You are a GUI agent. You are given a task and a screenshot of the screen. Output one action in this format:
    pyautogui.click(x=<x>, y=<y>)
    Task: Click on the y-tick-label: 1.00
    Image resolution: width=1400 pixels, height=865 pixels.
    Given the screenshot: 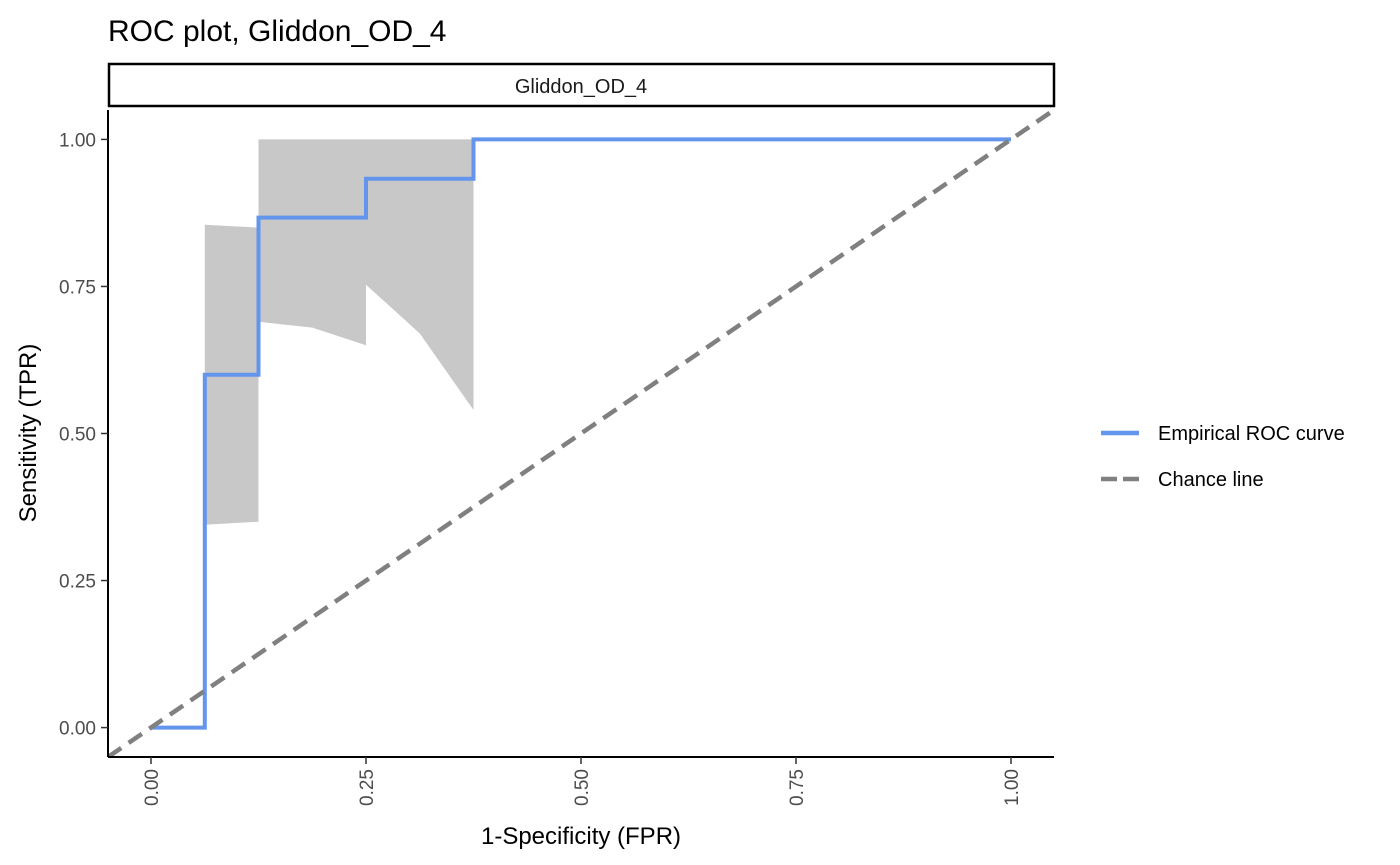 What is the action you would take?
    pyautogui.click(x=77, y=140)
    